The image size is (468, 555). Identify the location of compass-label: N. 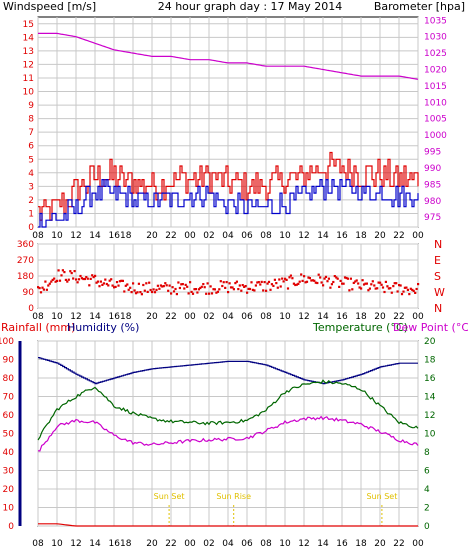
(438, 308).